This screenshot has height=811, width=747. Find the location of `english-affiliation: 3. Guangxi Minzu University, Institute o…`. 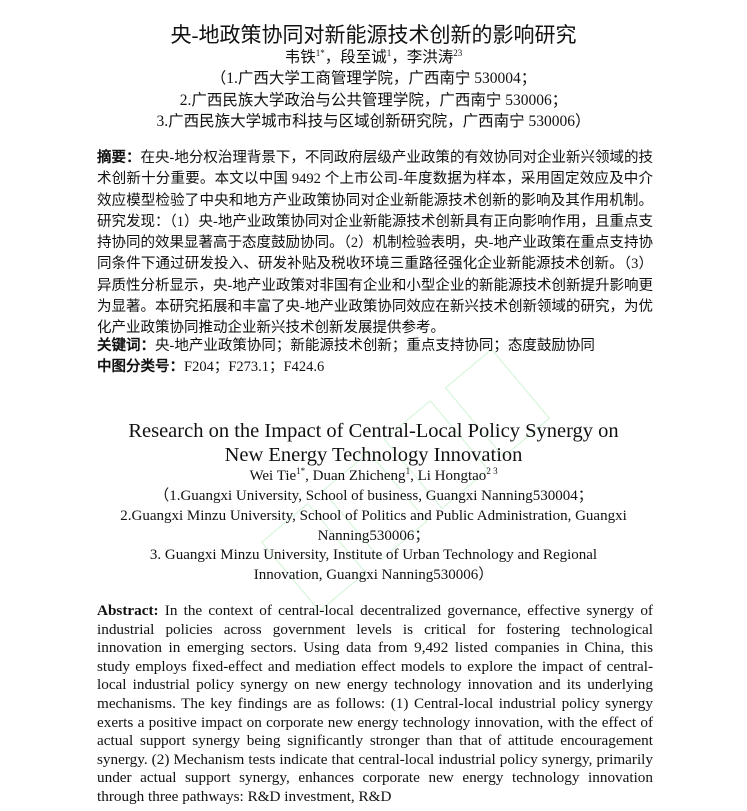

english-affiliation: 3. Guangxi Minzu University, Institute o… is located at coordinates (373, 555).